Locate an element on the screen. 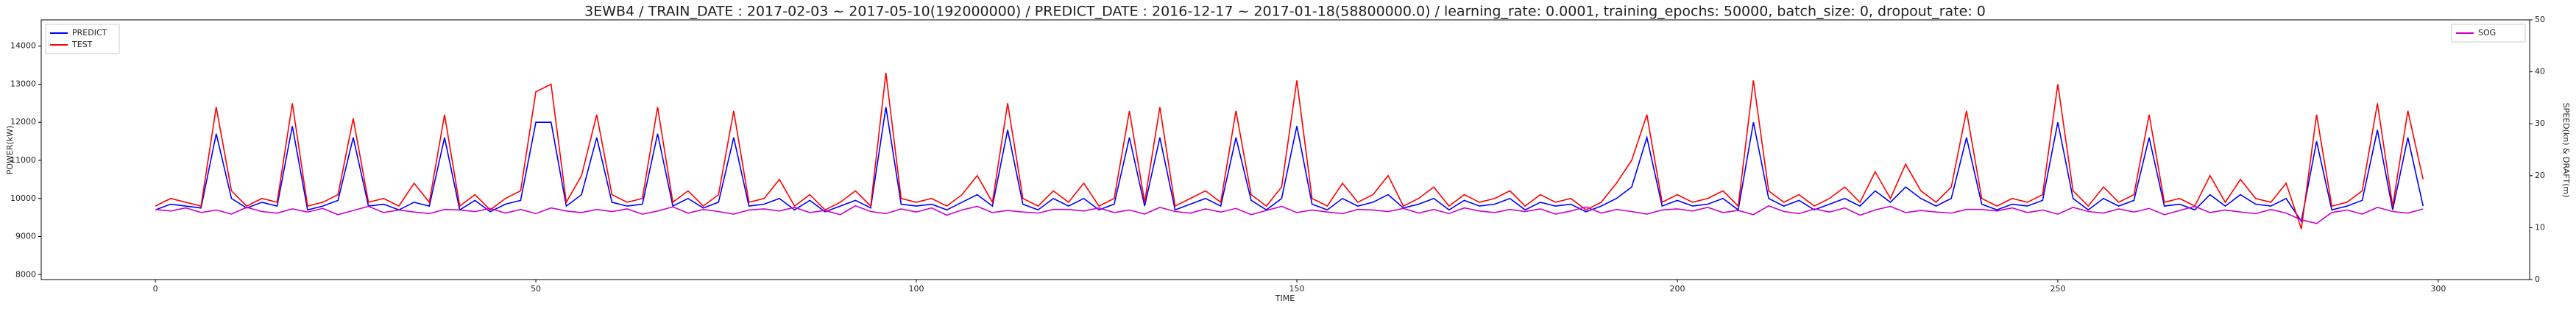 The image size is (2576, 309). legend-label: PREDICT is located at coordinates (89, 33).